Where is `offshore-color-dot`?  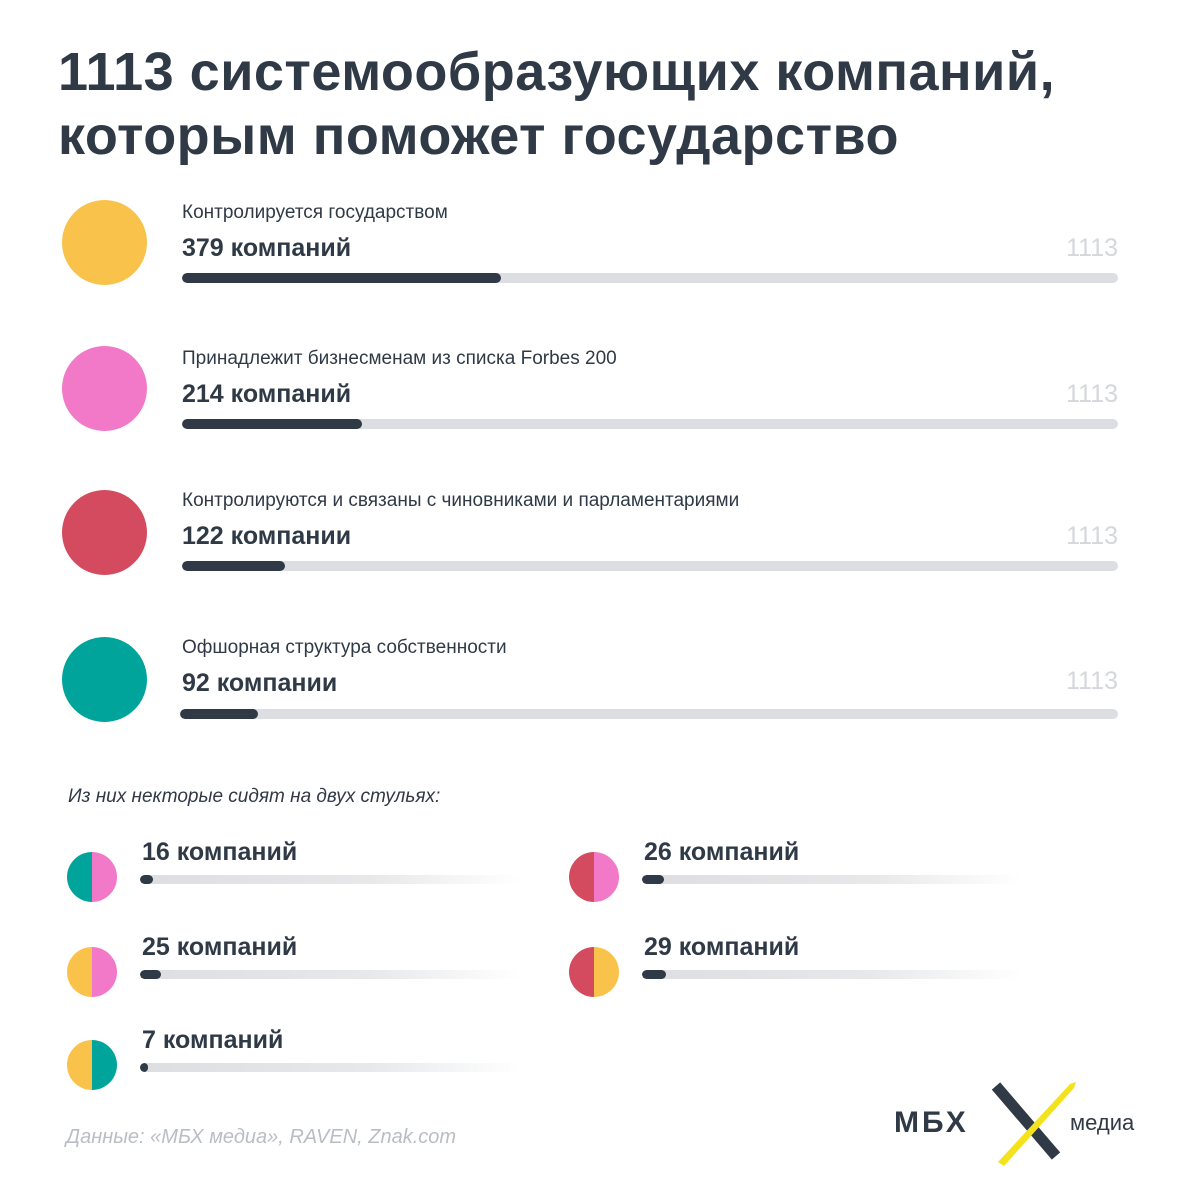
offshore-color-dot is located at coordinates (104, 679).